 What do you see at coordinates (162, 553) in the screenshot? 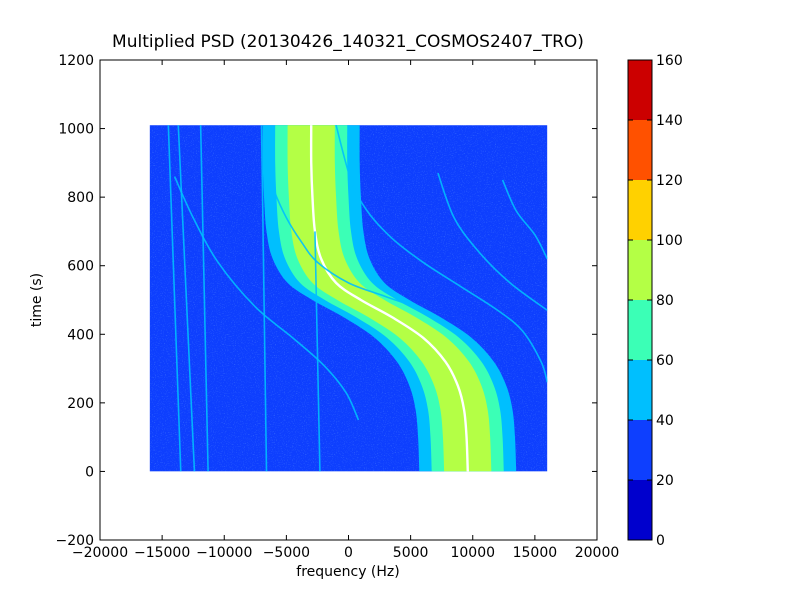
I see `x-tick-label: −15000` at bounding box center [162, 553].